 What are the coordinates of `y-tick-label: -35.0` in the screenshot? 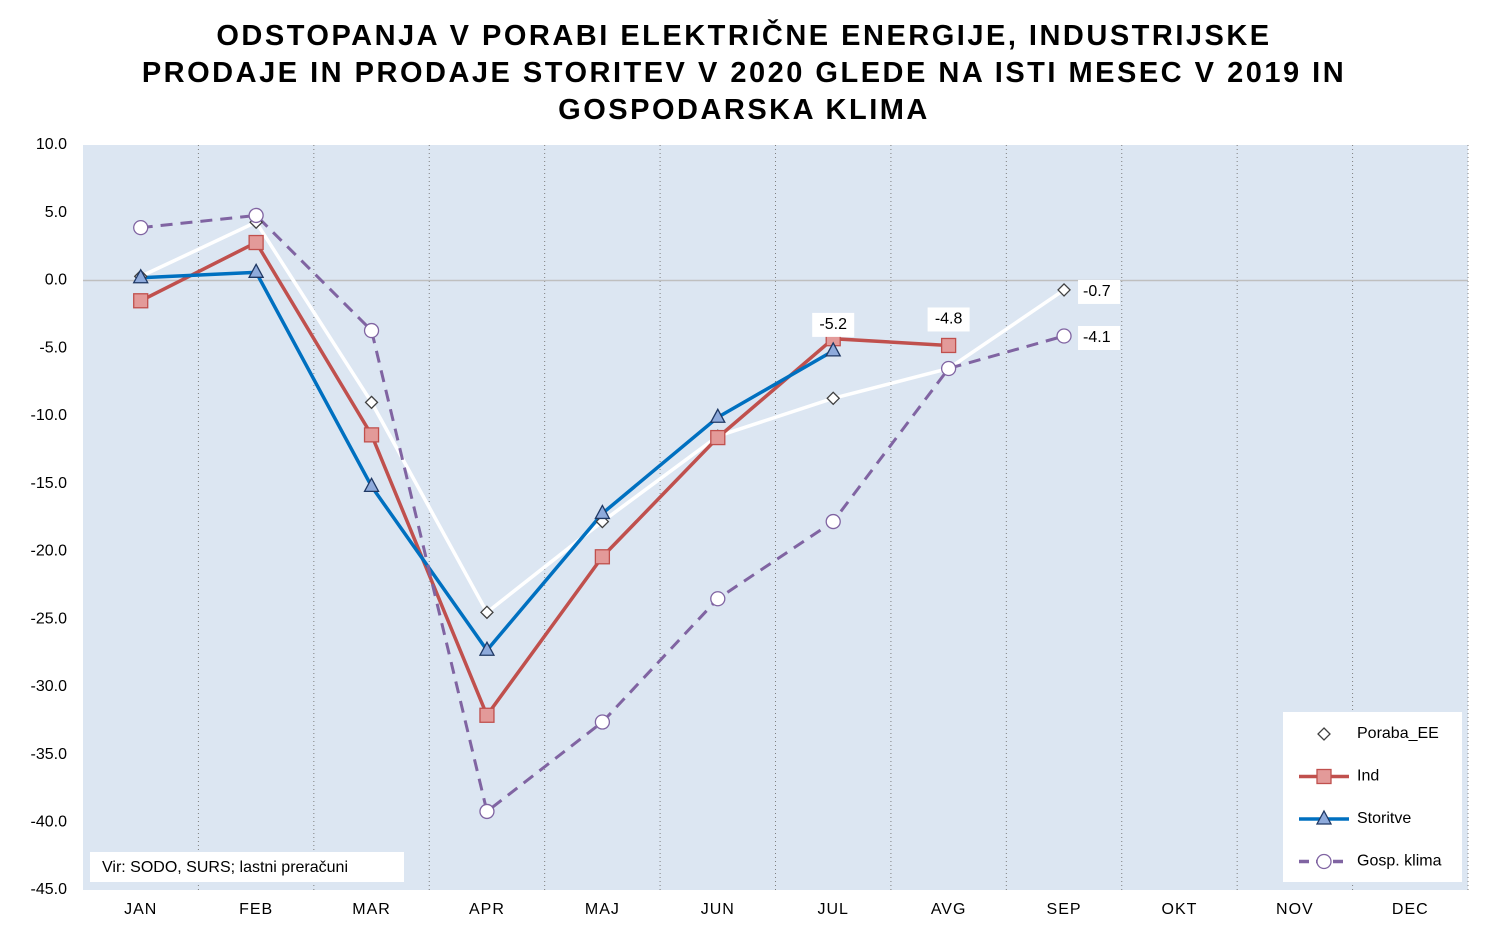 It's located at (49, 754).